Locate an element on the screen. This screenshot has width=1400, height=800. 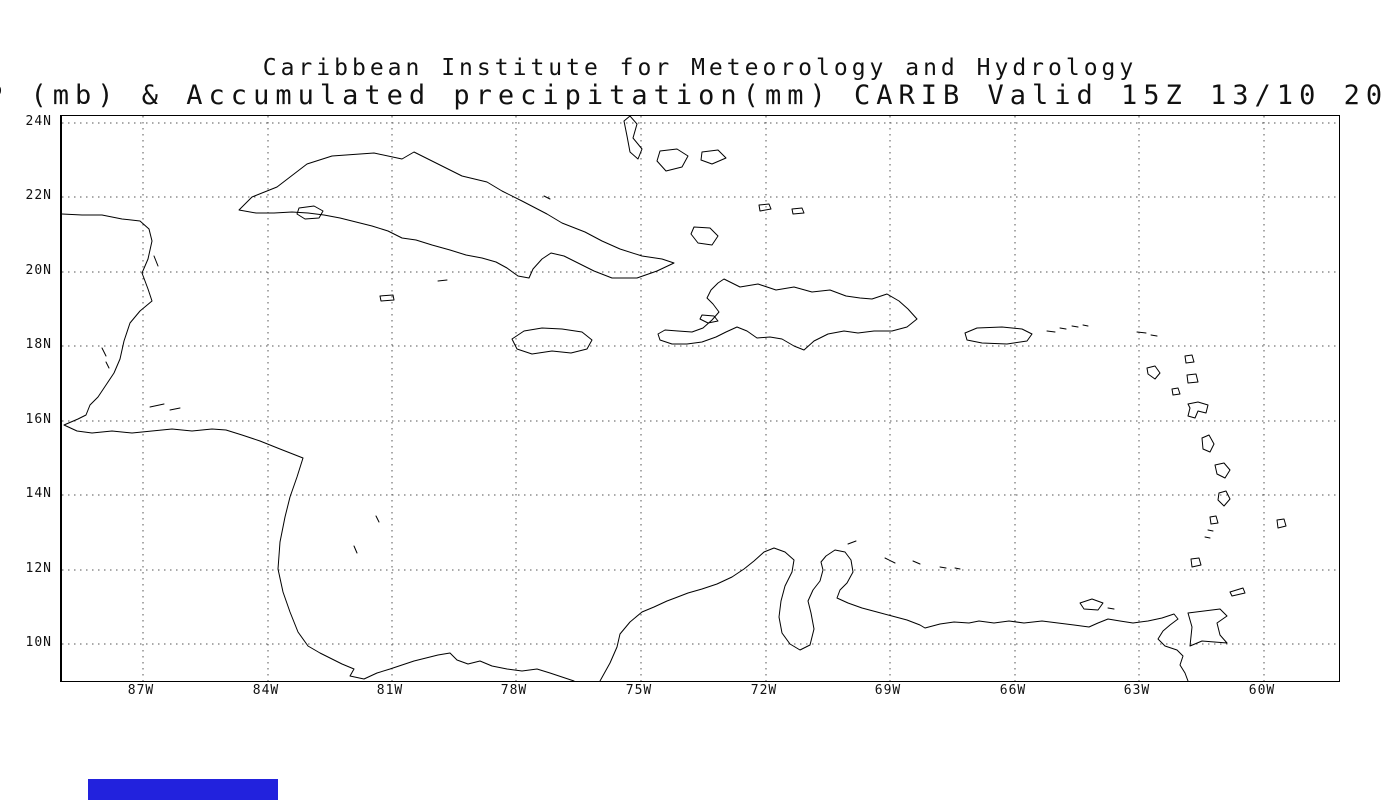
lat-tick-label: 16N is located at coordinates (38, 419).